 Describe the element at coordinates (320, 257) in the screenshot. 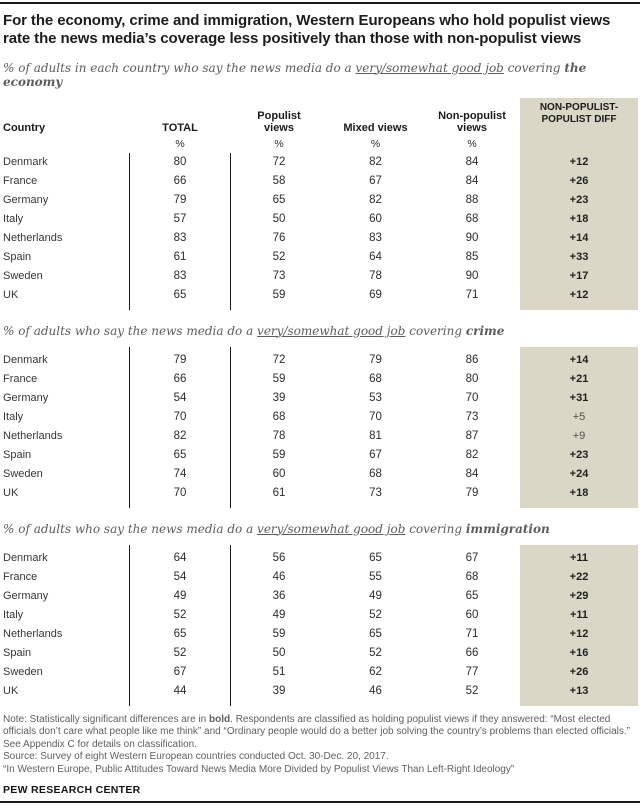

I see `table-row: Spain 61 52 64 85 +33` at that location.